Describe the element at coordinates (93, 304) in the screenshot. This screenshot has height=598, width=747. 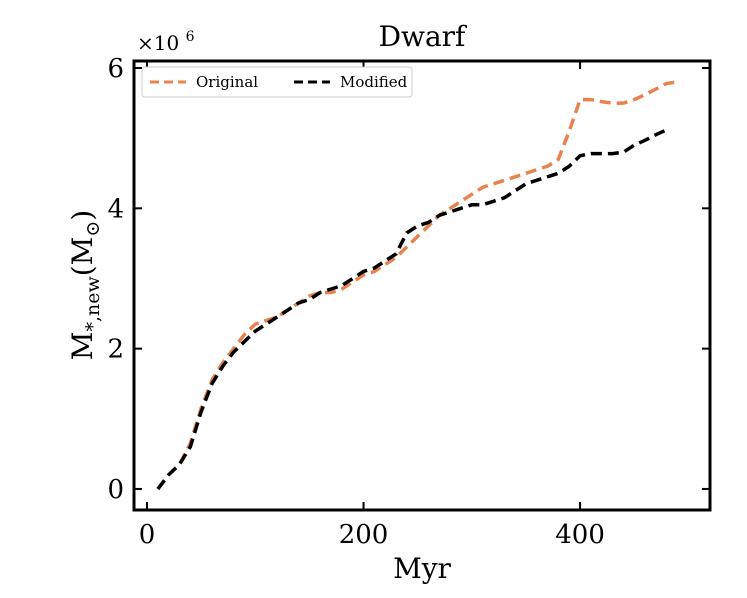
I see `y-label-subscript: *,new` at that location.